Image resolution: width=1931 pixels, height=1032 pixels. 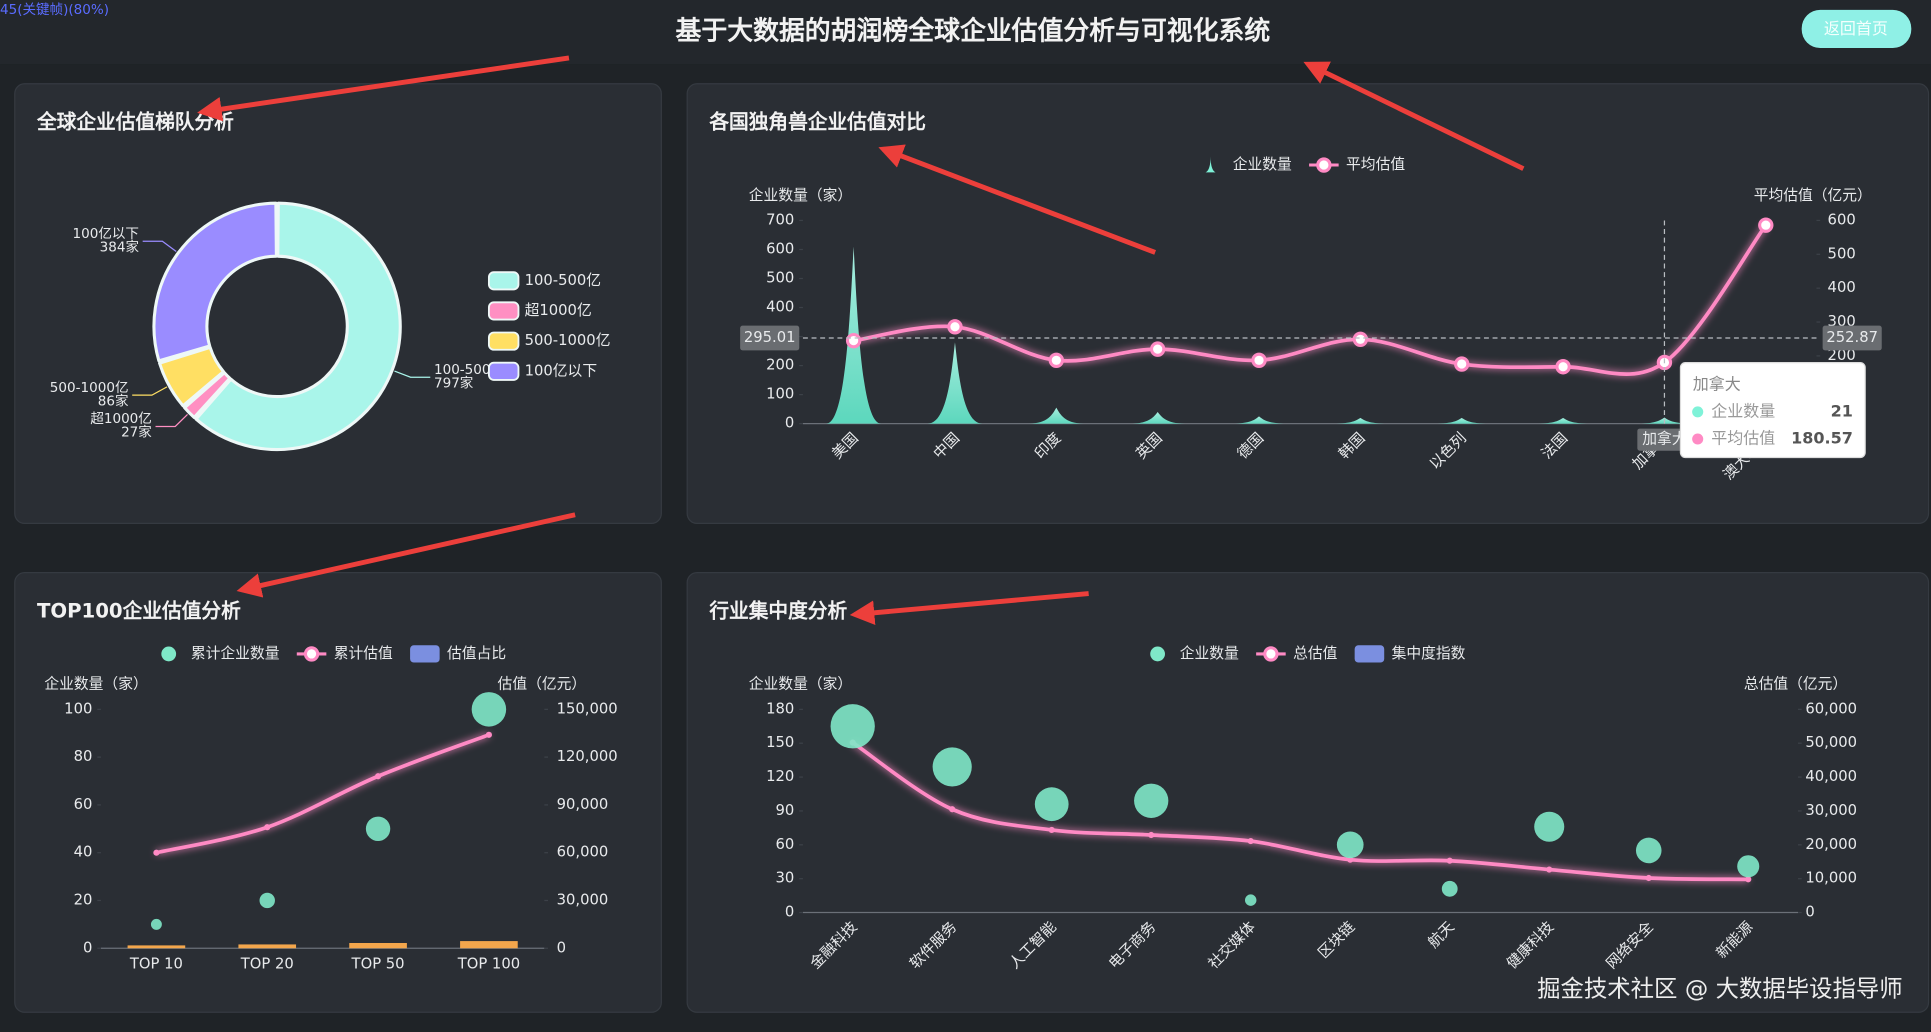 I want to click on x-tick-label: TOP 50, so click(x=378, y=963).